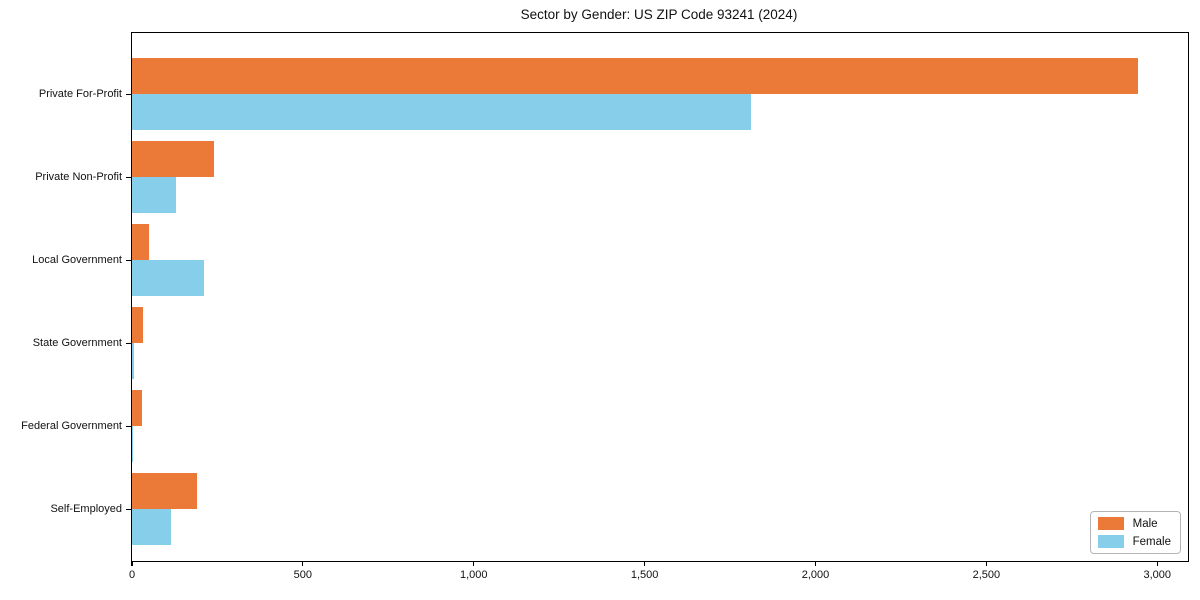 Image resolution: width=1200 pixels, height=600 pixels. Describe the element at coordinates (128, 509) in the screenshot. I see `y-tick-self-employed` at that location.